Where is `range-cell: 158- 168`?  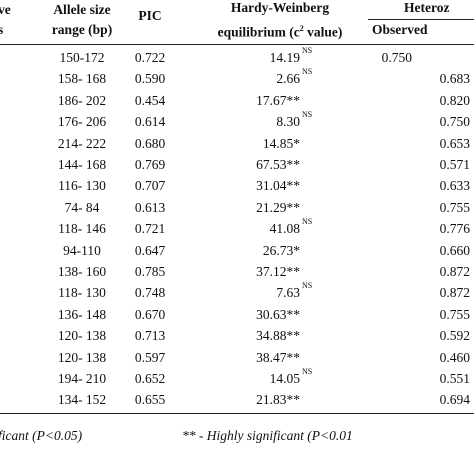 range-cell: 158- 168 is located at coordinates (82, 79).